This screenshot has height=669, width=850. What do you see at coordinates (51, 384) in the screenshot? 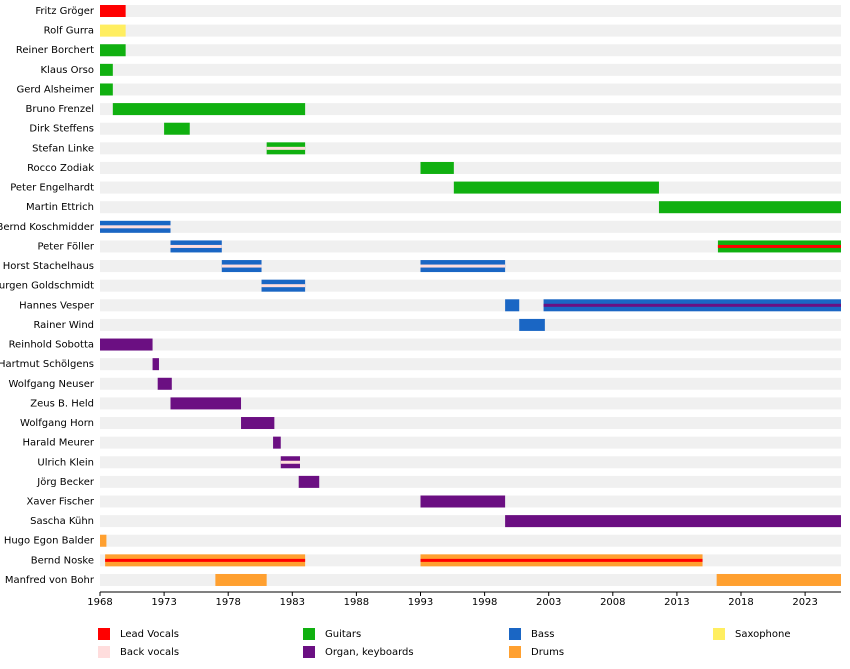
I see `member-name: Wolfgang Neuser` at bounding box center [51, 384].